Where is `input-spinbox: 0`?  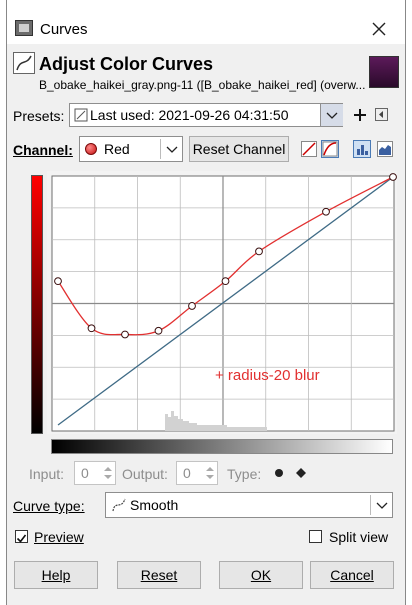 input-spinbox: 0 is located at coordinates (95, 473).